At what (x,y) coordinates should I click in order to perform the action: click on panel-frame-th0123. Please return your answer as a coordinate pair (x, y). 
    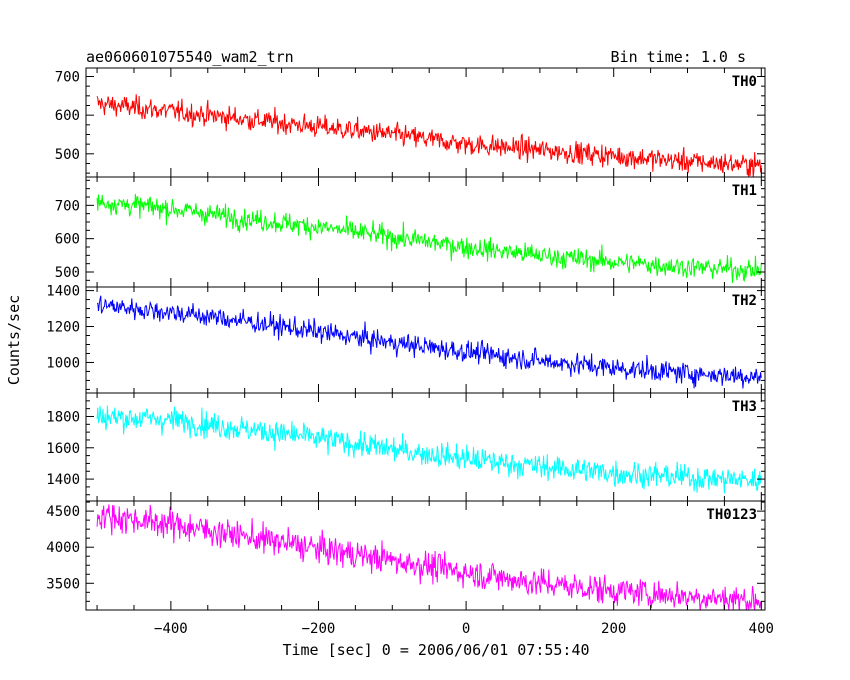
    Looking at the image, I should click on (425, 555).